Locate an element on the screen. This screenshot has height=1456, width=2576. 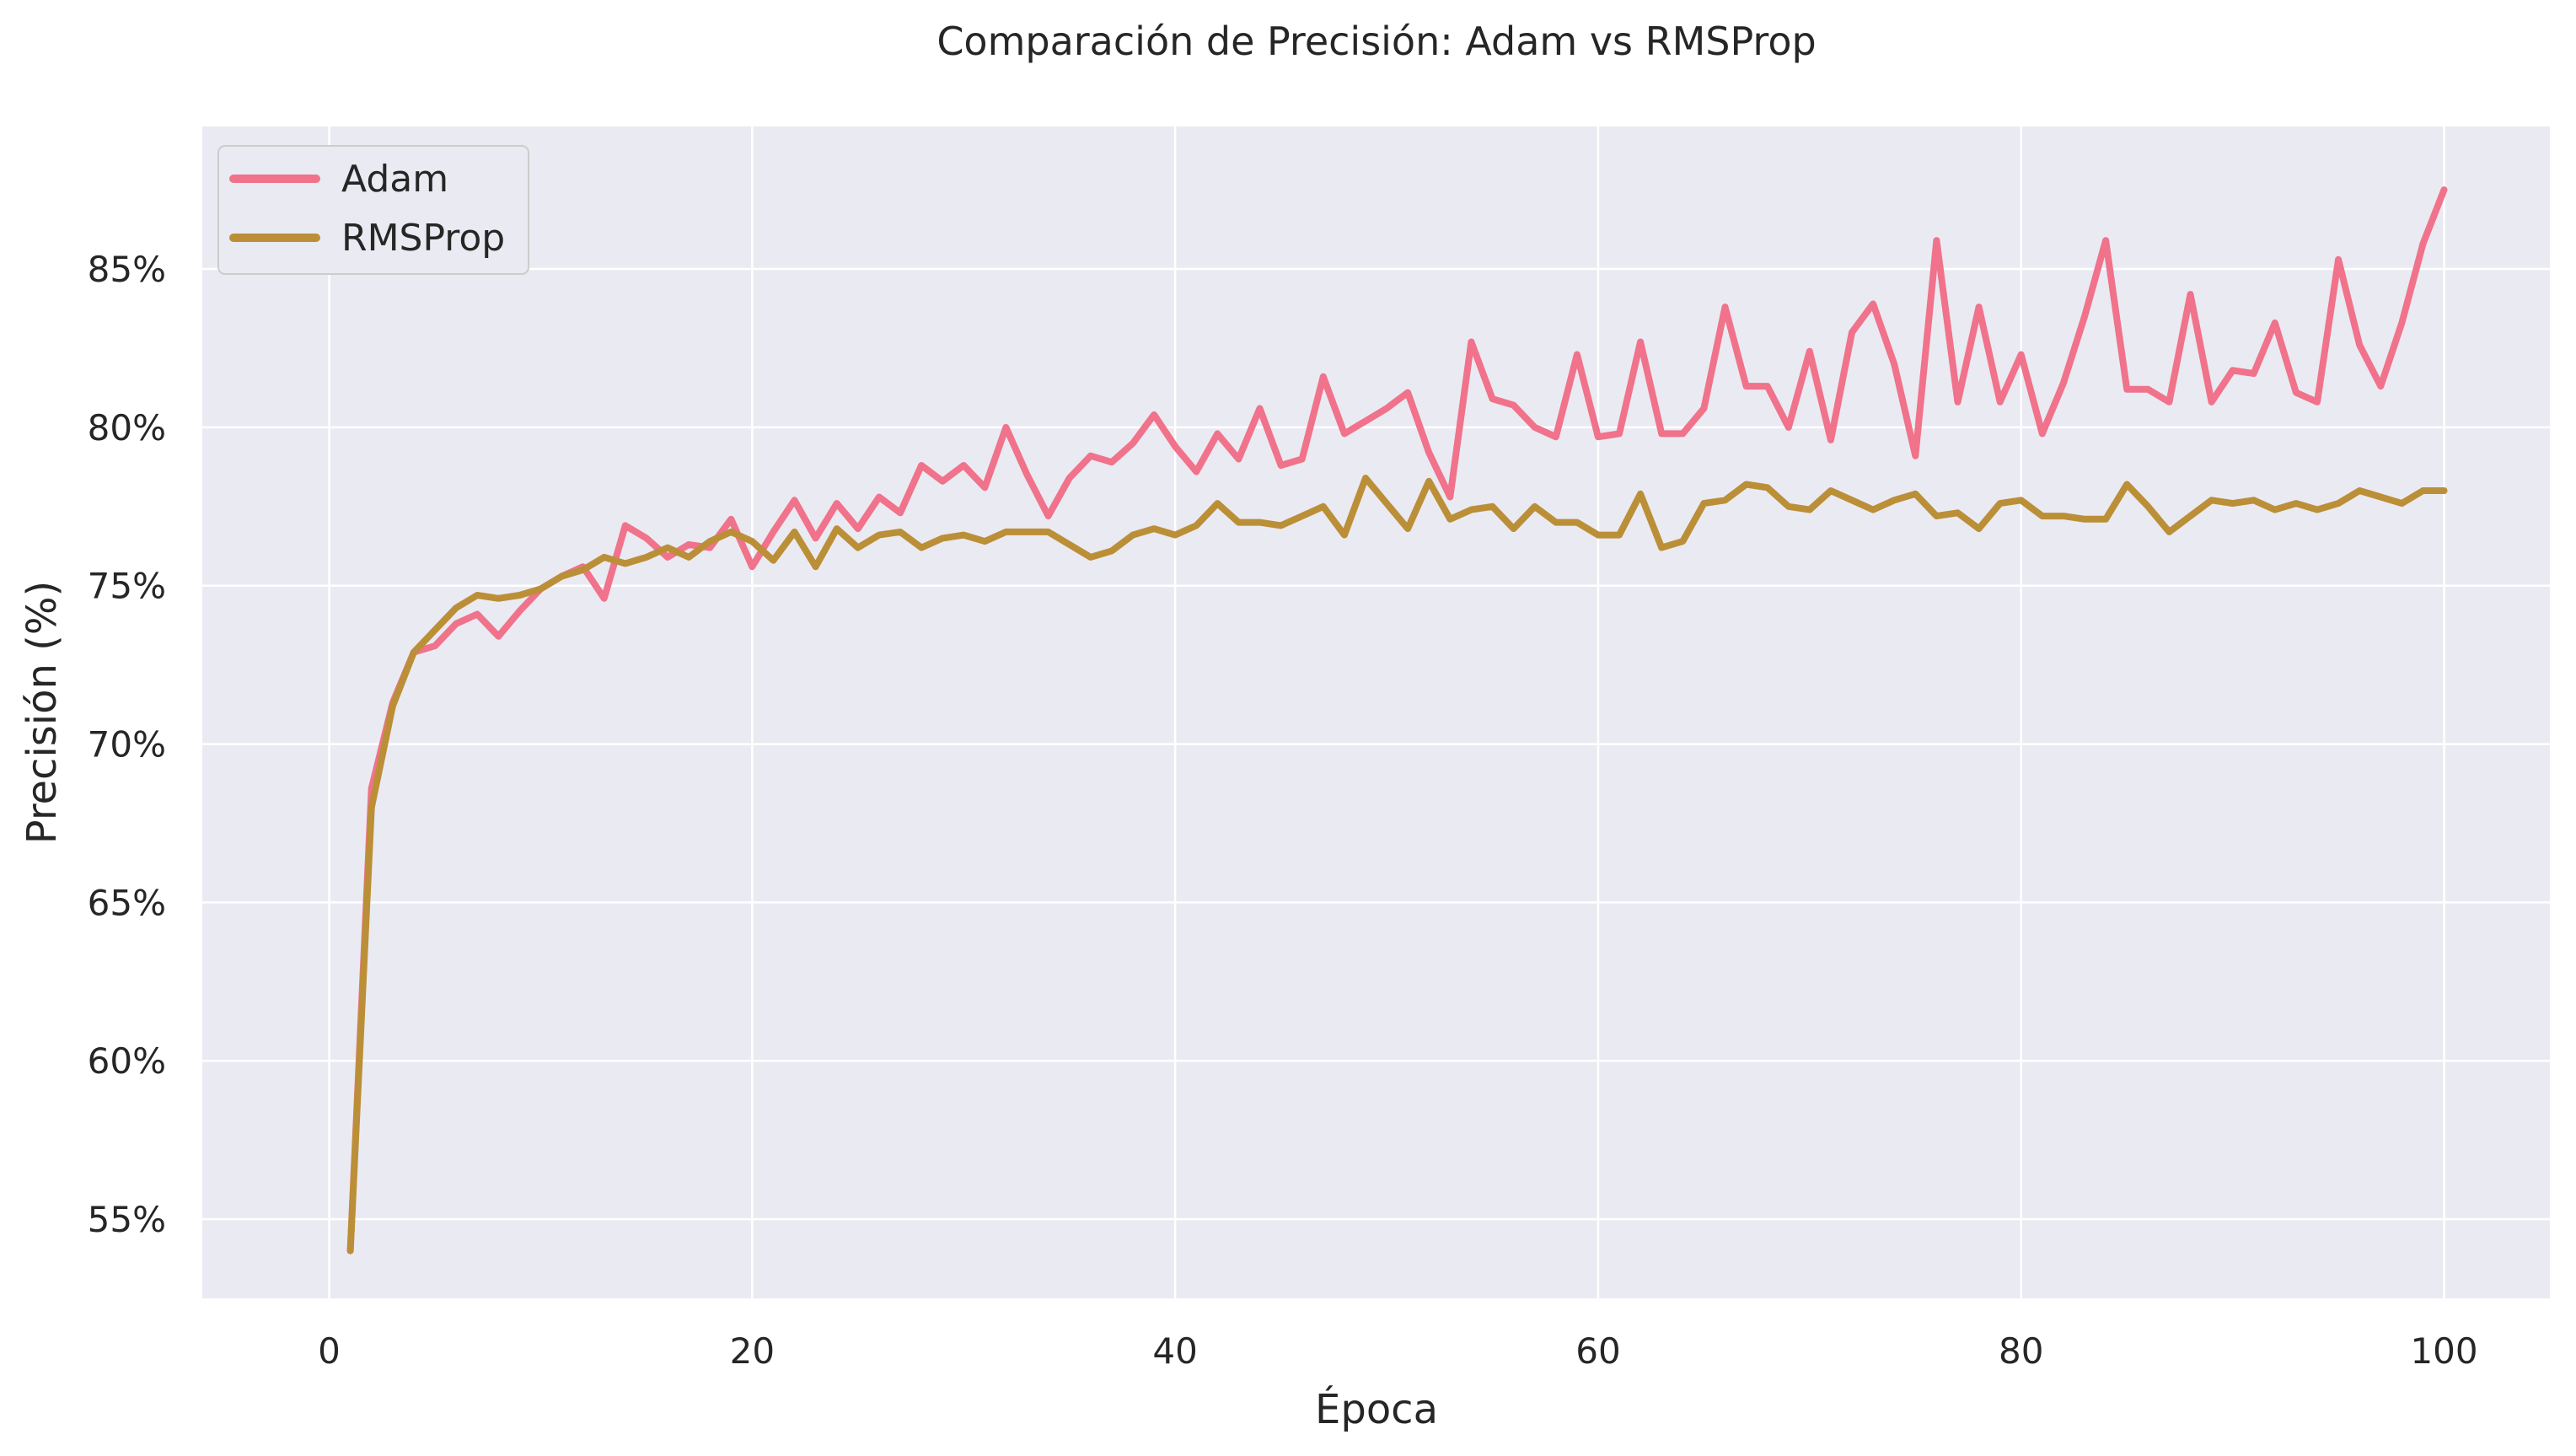
y-axis-title: Precisión (%) is located at coordinates (42, 713).